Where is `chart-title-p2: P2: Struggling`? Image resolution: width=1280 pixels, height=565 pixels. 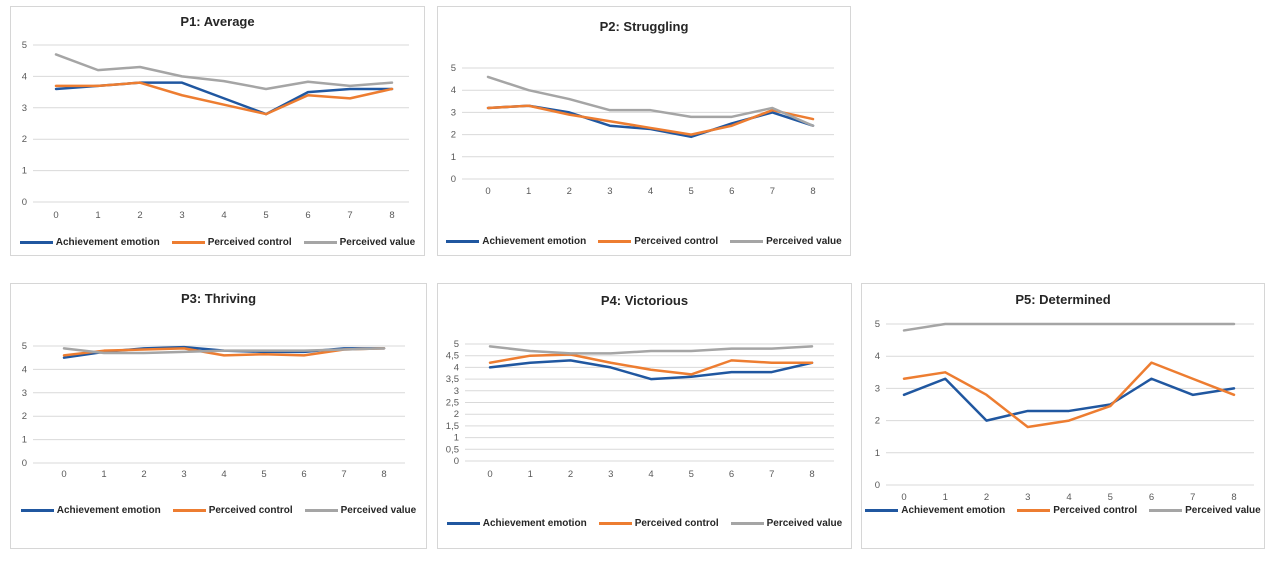
chart-title-p2: P2: Struggling is located at coordinates (644, 26).